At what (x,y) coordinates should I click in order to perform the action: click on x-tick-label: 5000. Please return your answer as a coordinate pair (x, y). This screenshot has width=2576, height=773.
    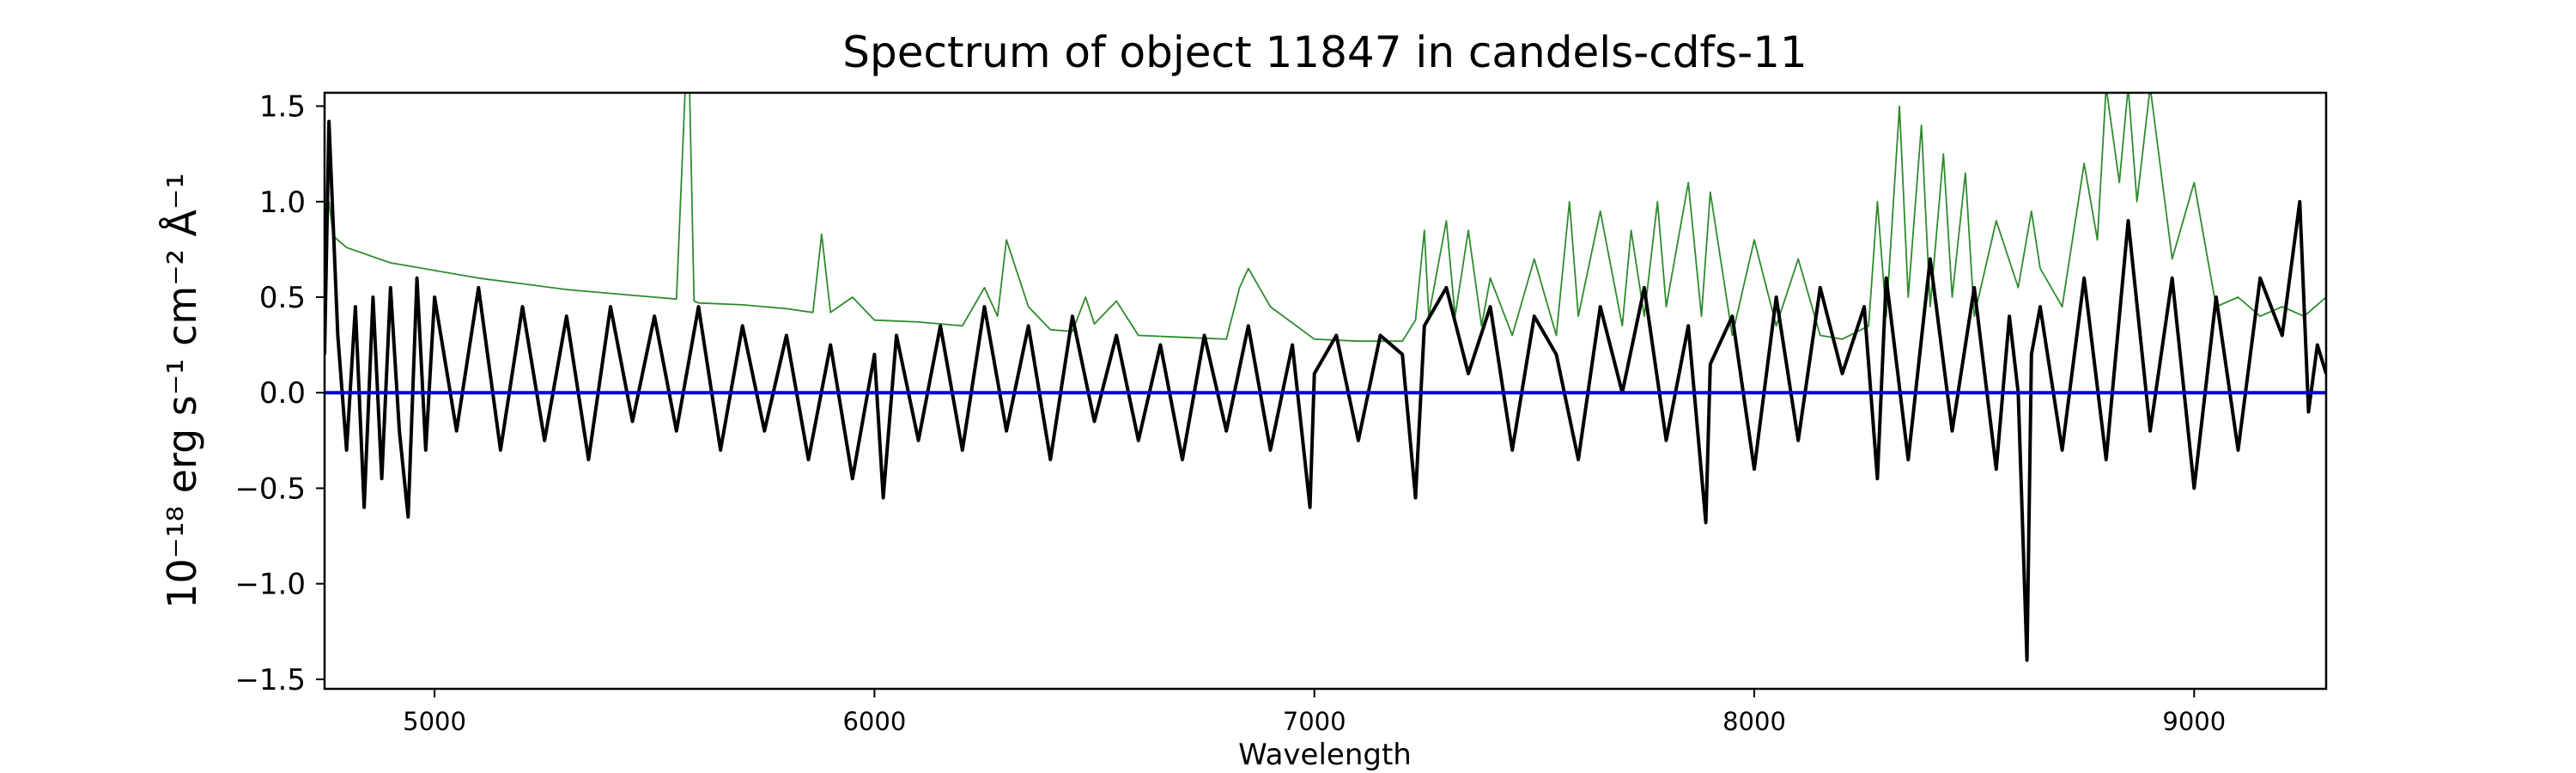
    Looking at the image, I should click on (434, 721).